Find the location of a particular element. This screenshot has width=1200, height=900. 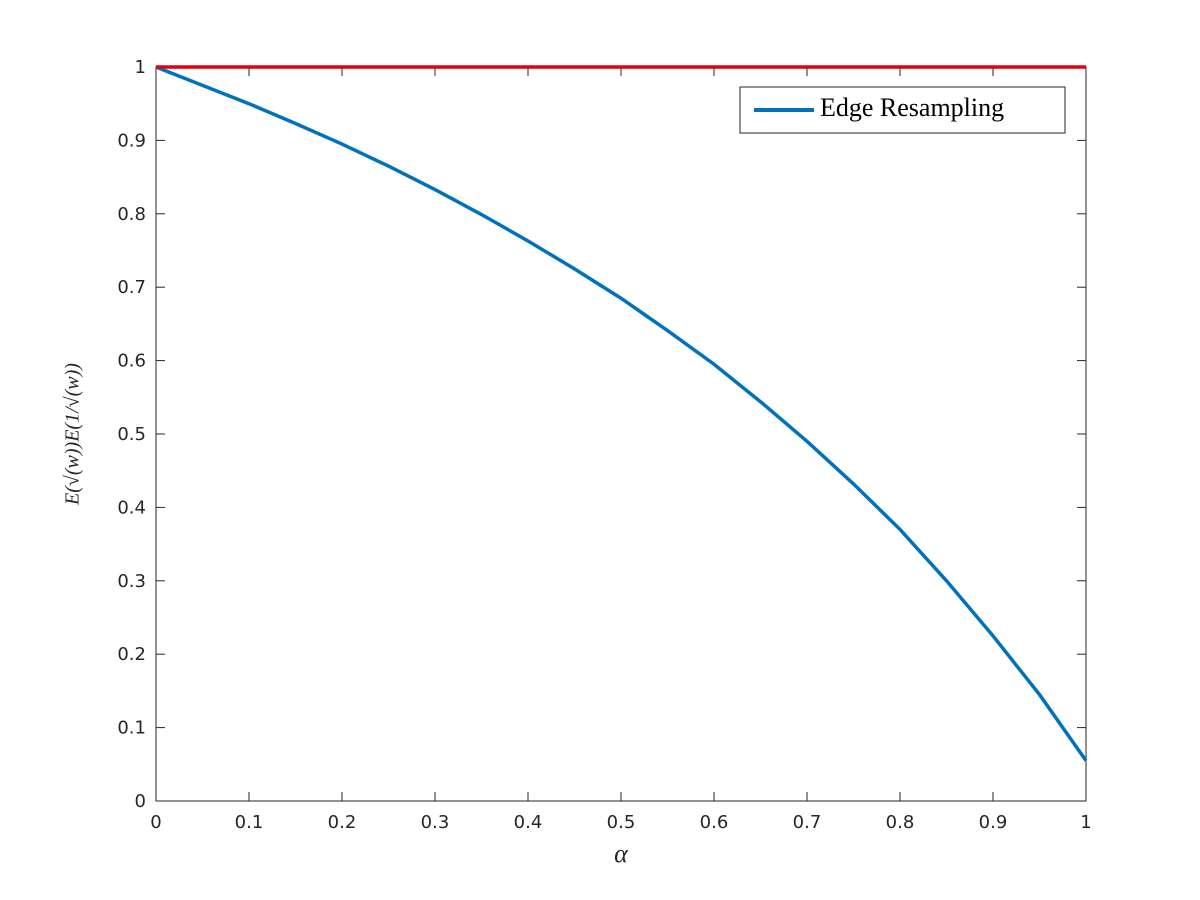

legend: Edge Resampling is located at coordinates (902, 110).